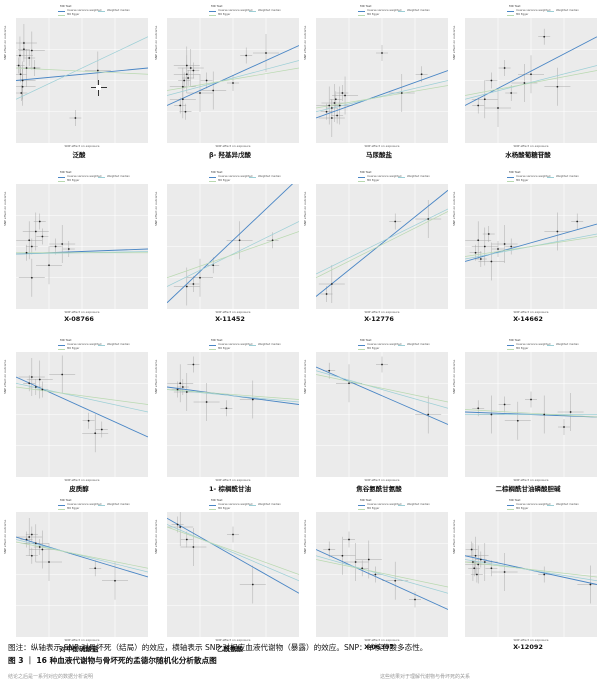 Image resolution: width=616 pixels, height=680 pixels. I want to click on panel-title: 二棕榈酰甘油磷酸胆碱, so click(528, 489).